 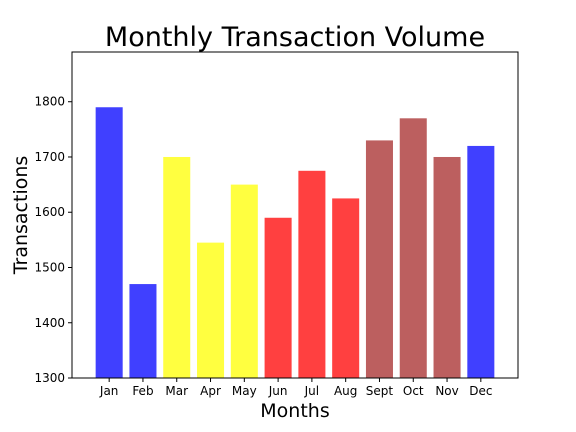 What do you see at coordinates (21, 216) in the screenshot?
I see `y-axis-label: Transactions` at bounding box center [21, 216].